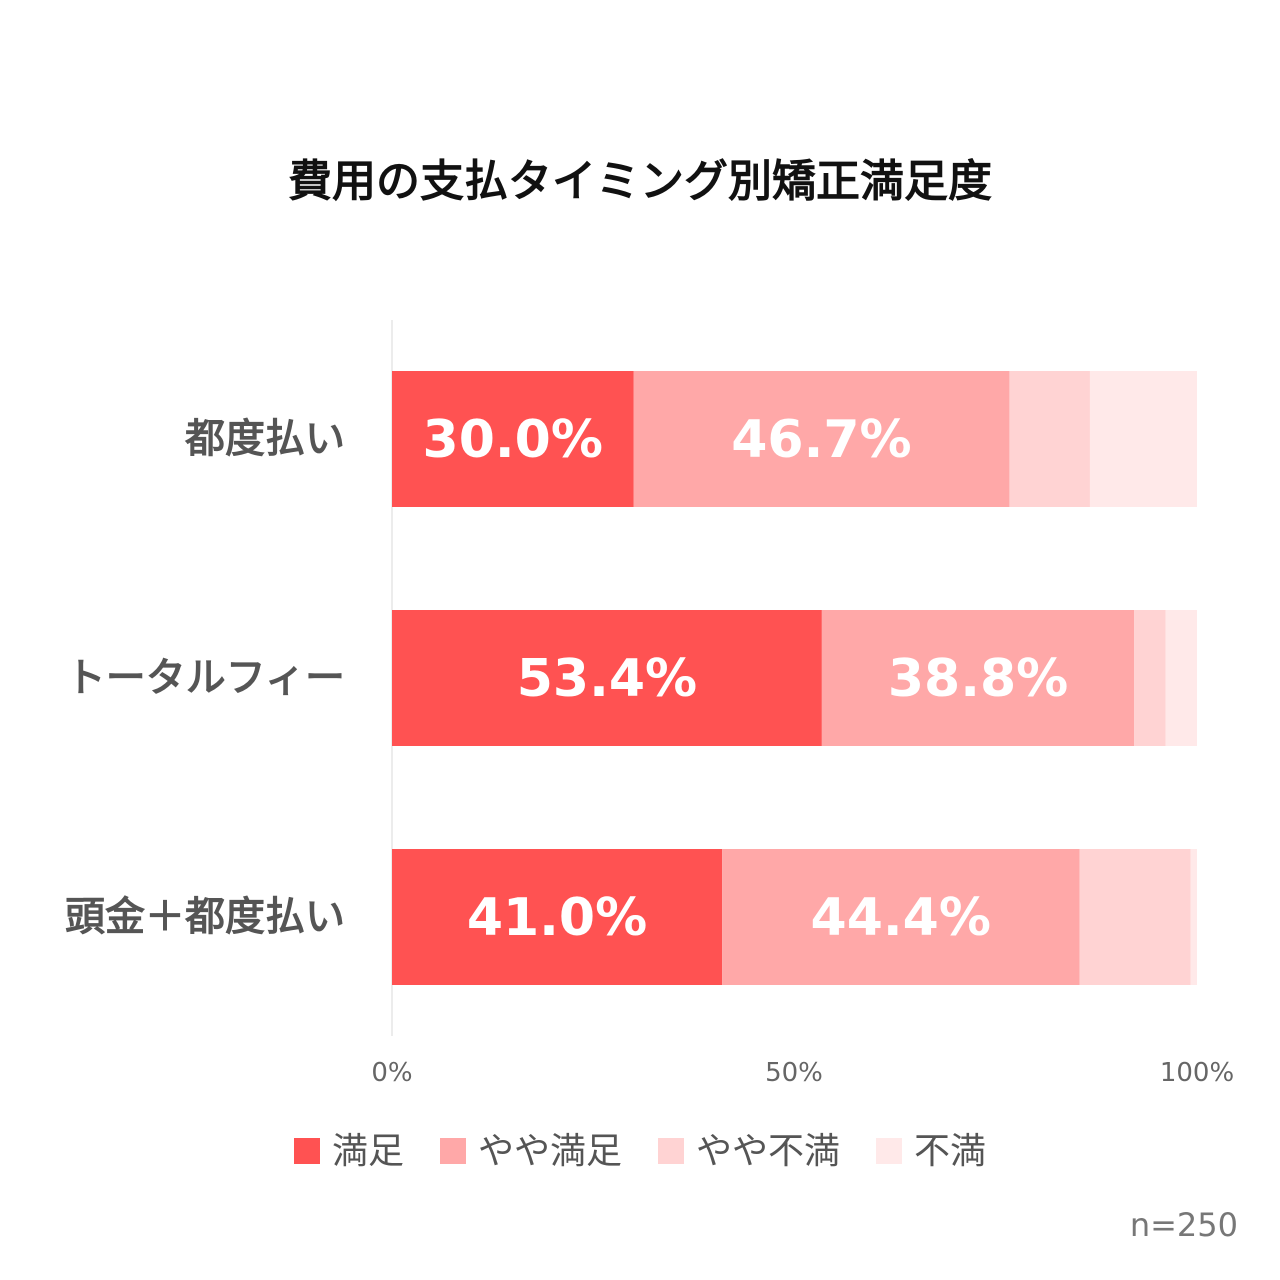 This screenshot has height=1280, width=1280. What do you see at coordinates (306, 1151) in the screenshot?
I see `legend-swatch-satisfied` at bounding box center [306, 1151].